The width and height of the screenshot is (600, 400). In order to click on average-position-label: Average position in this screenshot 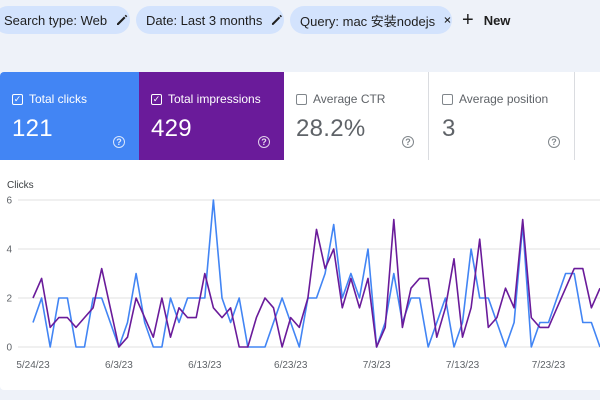, I will do `click(504, 99)`.